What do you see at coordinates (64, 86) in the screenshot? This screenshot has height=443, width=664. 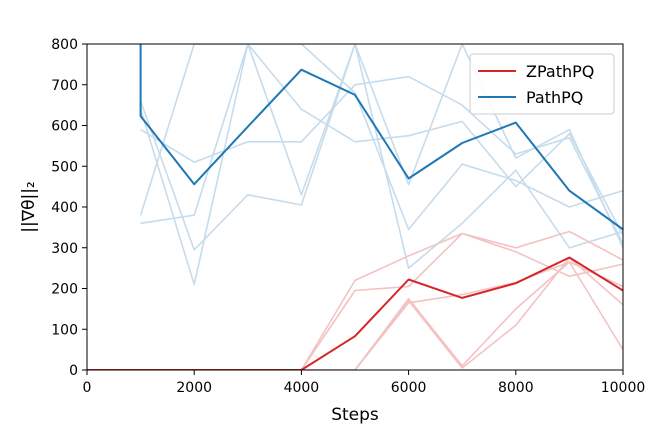 I see `y-tick-label: 700` at bounding box center [64, 86].